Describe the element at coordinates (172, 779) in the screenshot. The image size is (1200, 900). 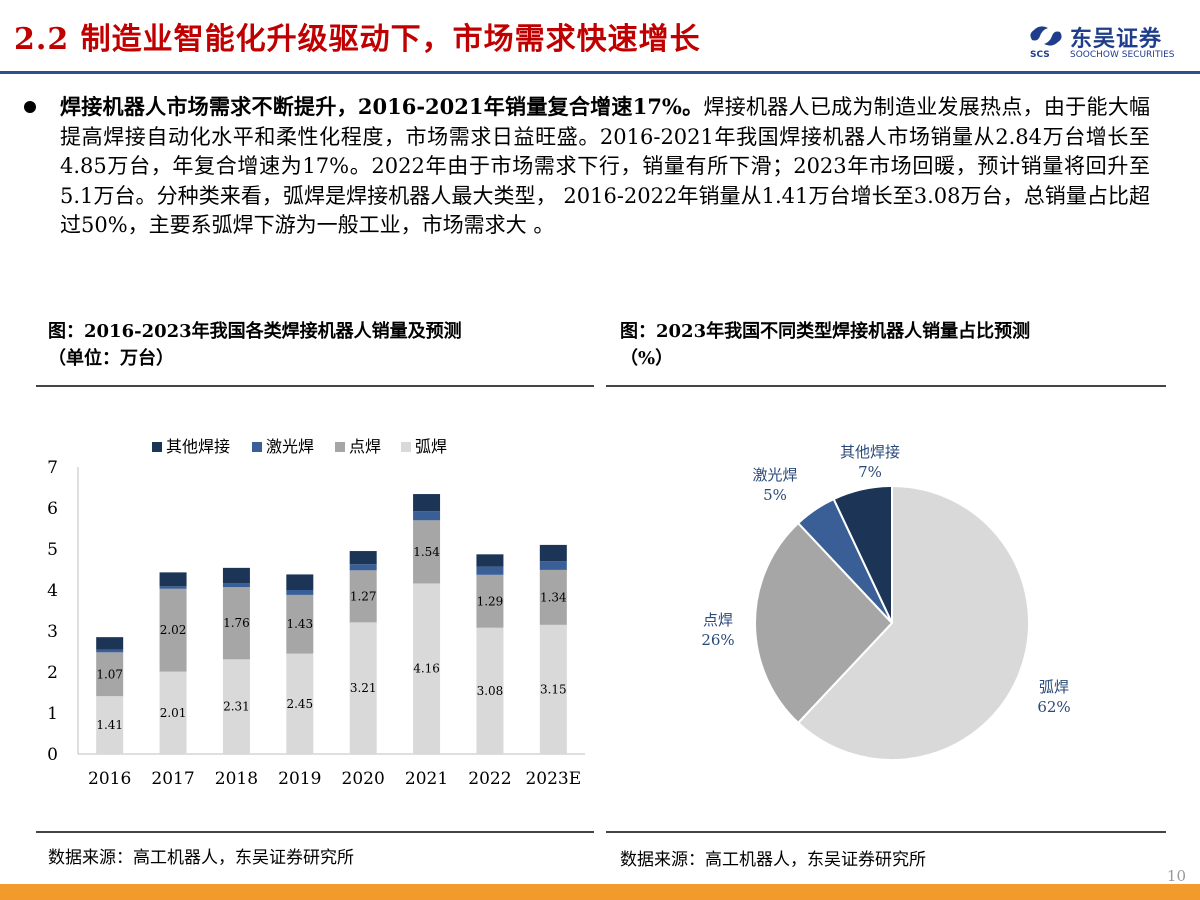
I see `x-tick-label: 2017` at that location.